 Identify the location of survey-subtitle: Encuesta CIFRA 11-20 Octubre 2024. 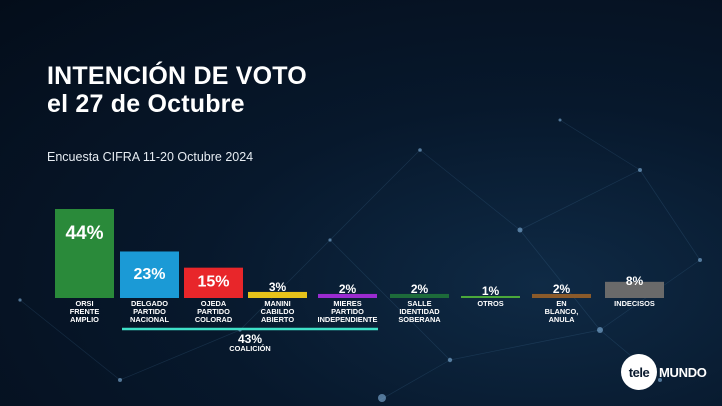
(150, 157).